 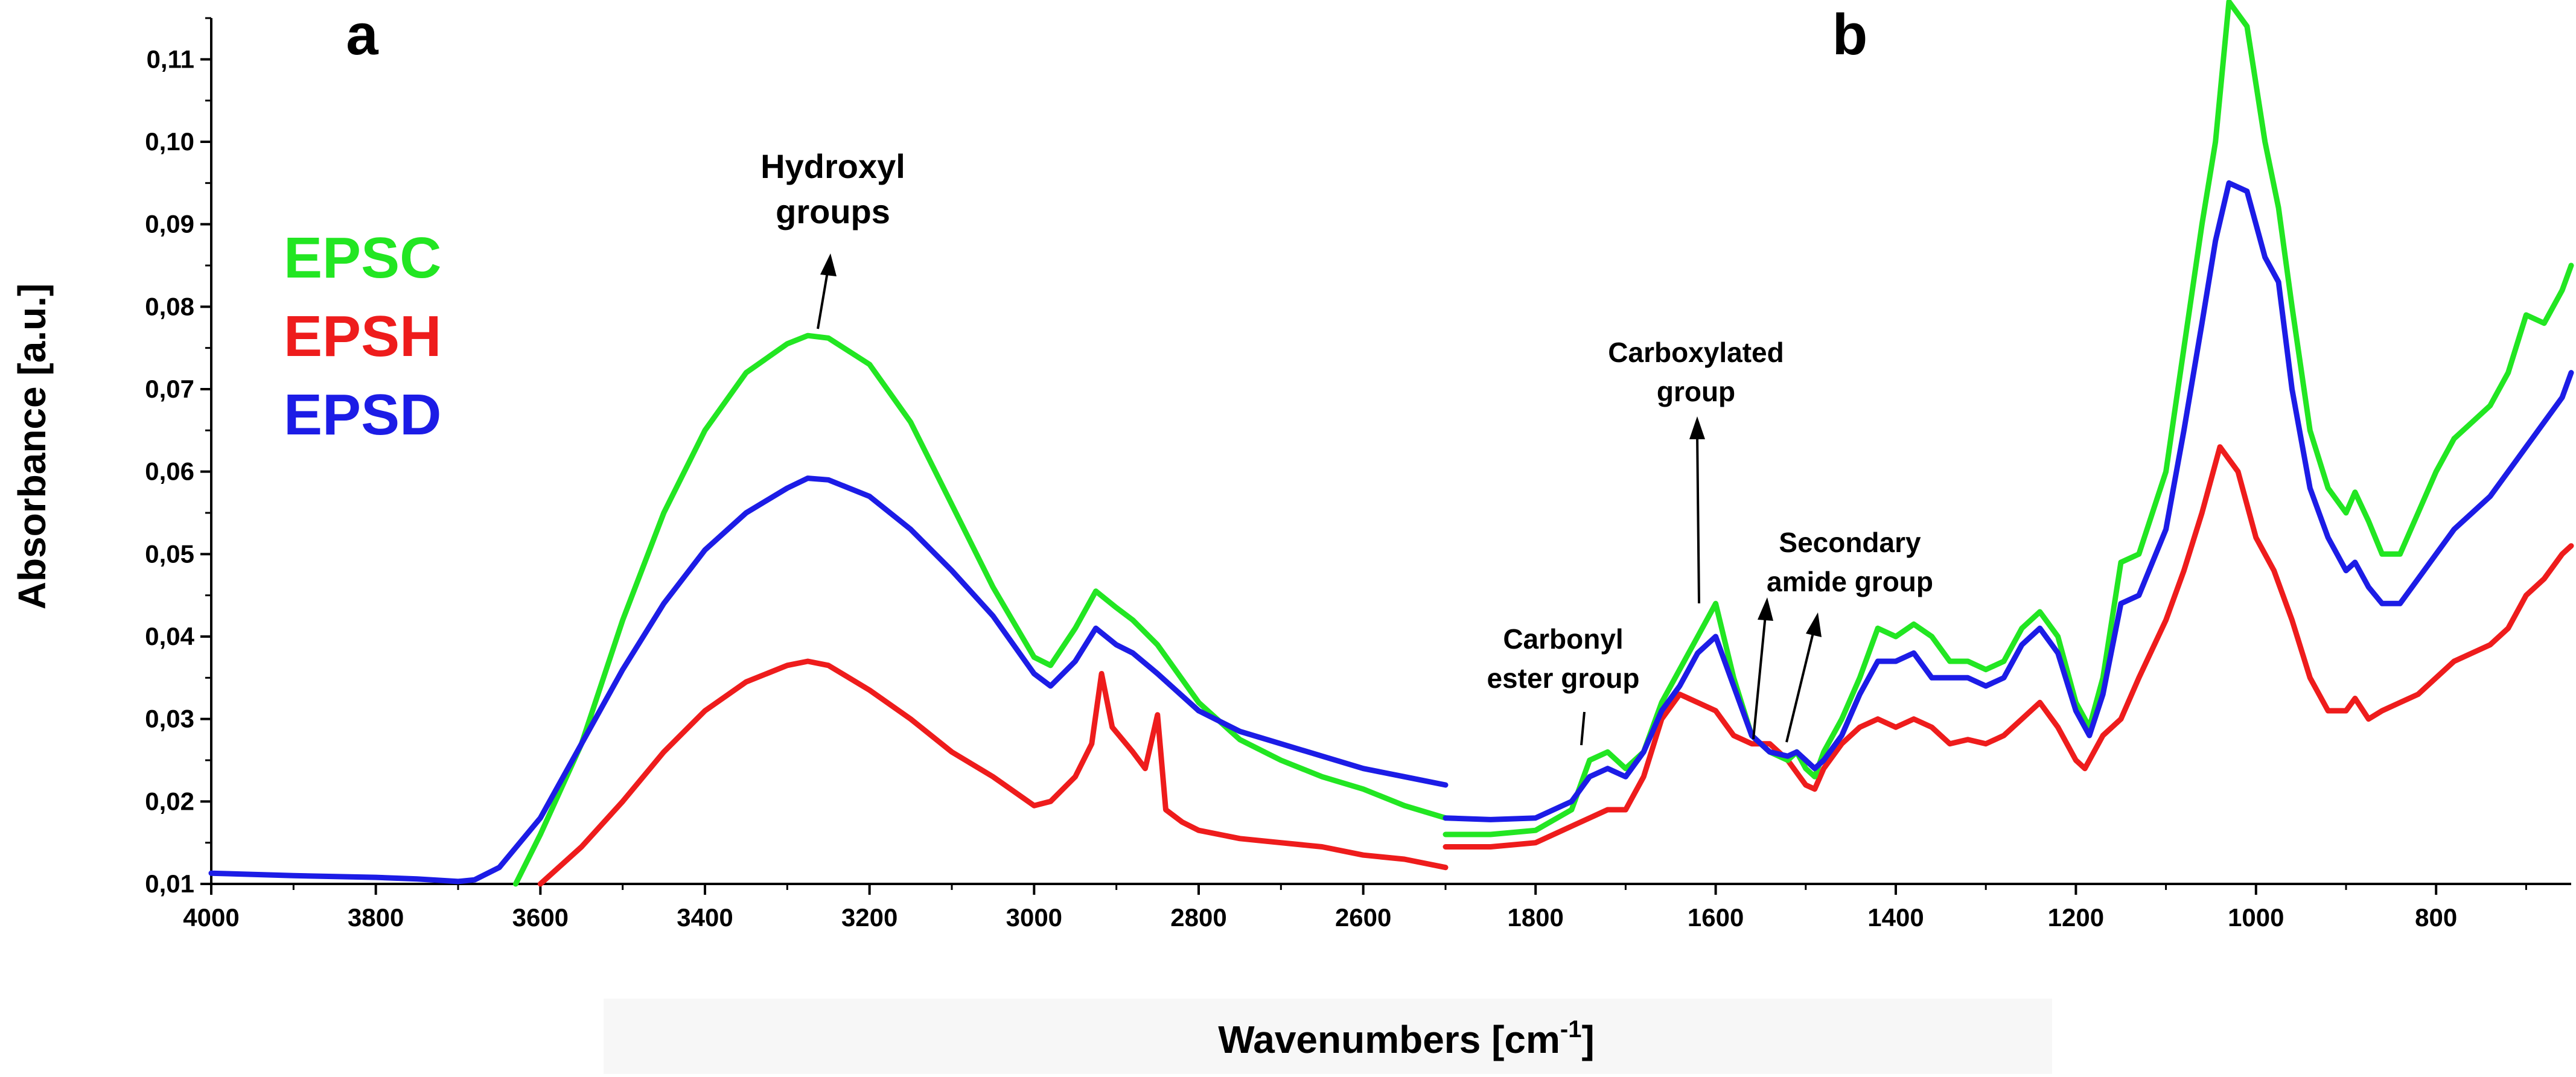 I want to click on panel-a-x-tick-label: 3200, so click(x=869, y=917).